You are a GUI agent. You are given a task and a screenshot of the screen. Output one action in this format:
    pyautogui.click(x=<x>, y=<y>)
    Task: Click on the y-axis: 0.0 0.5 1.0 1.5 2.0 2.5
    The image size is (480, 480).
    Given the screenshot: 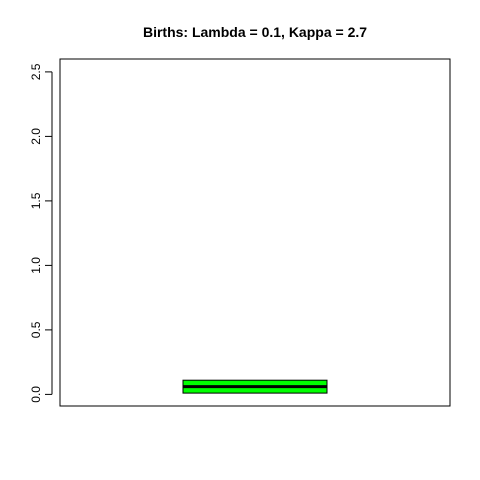 What is the action you would take?
    pyautogui.click(x=41, y=233)
    